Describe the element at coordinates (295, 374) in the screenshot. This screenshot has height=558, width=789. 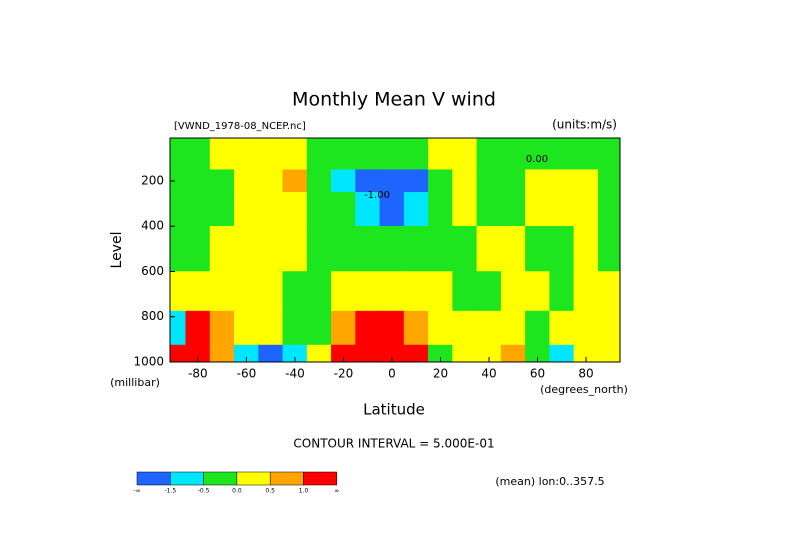
I see `x-tick-label: -40` at that location.